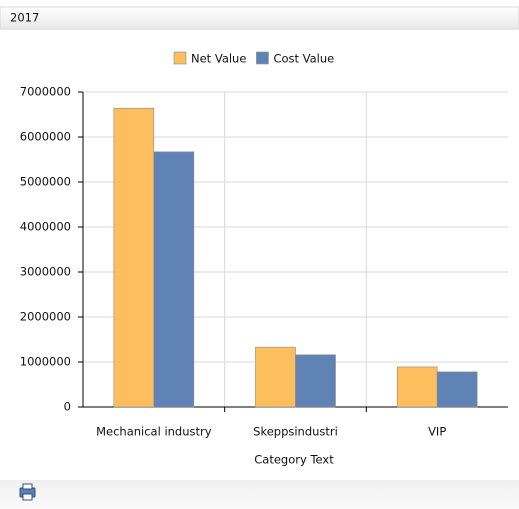 The width and height of the screenshot is (519, 509). I want to click on x-axis-title: Category Text, so click(294, 460).